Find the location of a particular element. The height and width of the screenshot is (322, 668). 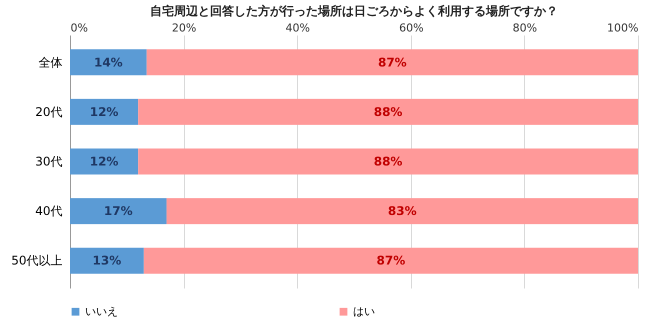

x-tick-label: 0% is located at coordinates (79, 28).